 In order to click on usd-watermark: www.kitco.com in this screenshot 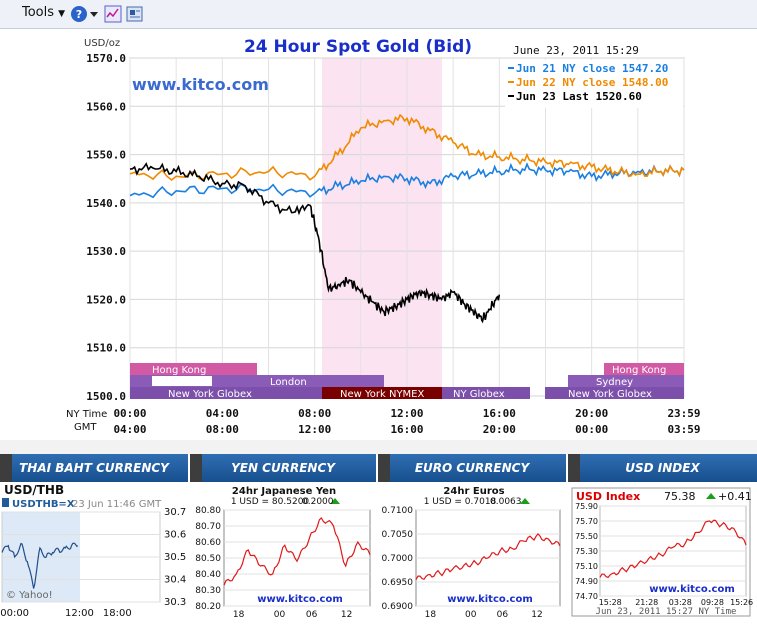, I will do `click(692, 589)`.